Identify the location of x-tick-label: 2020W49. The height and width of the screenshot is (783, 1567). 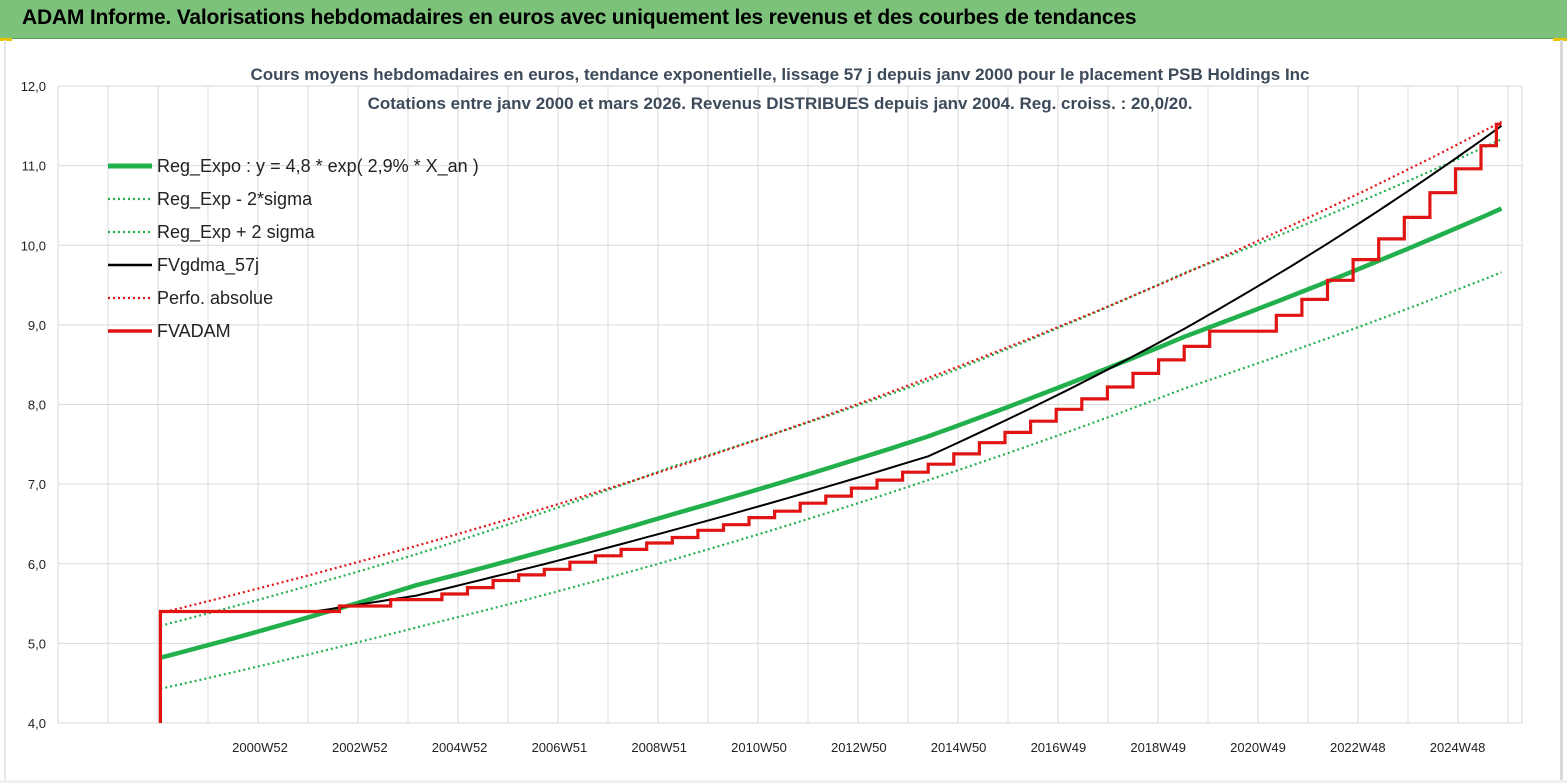
(1258, 747).